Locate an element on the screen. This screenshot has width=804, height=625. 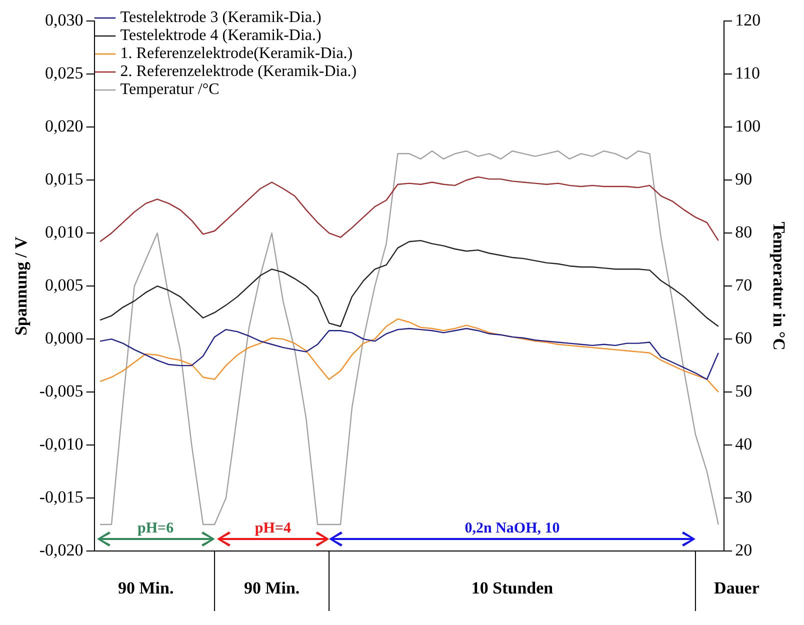
y-tick-label: 0,020 is located at coordinates (64, 126).